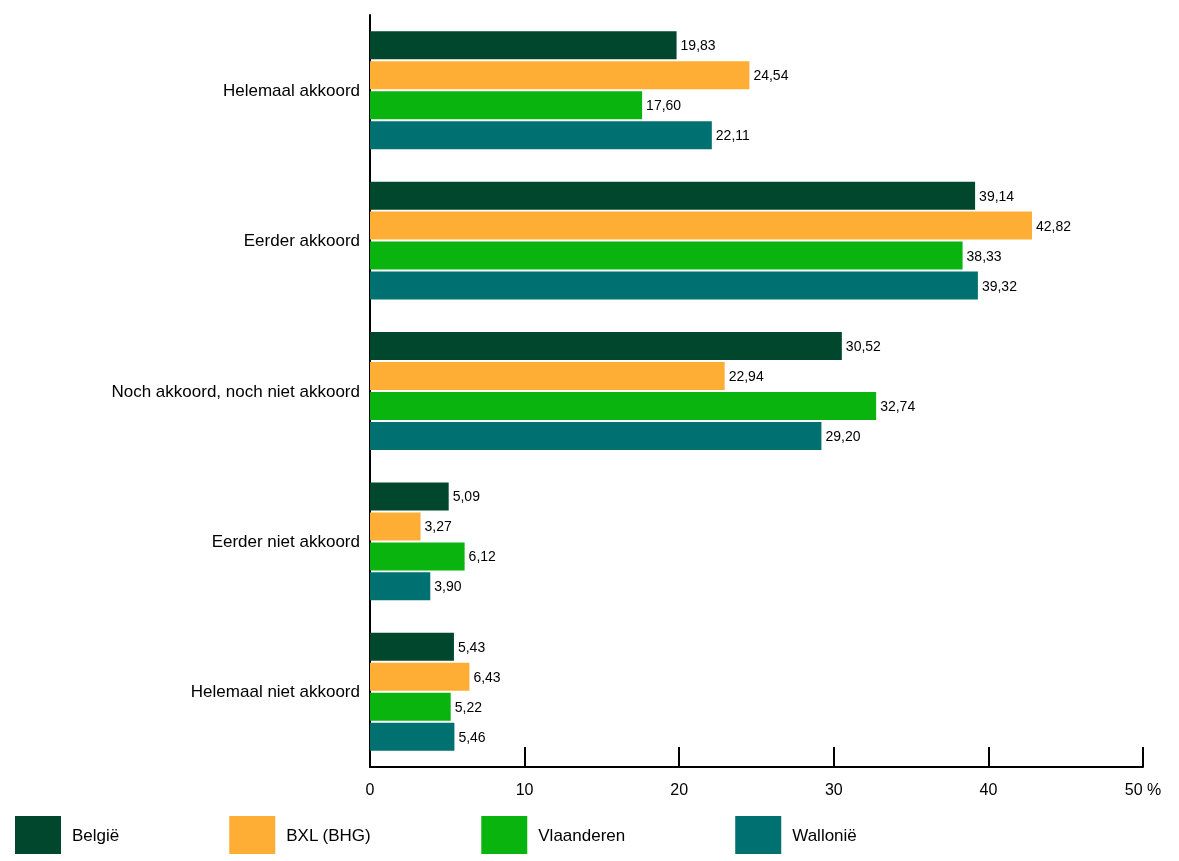  Describe the element at coordinates (471, 646) in the screenshot. I see `data-label: 5,43` at that location.